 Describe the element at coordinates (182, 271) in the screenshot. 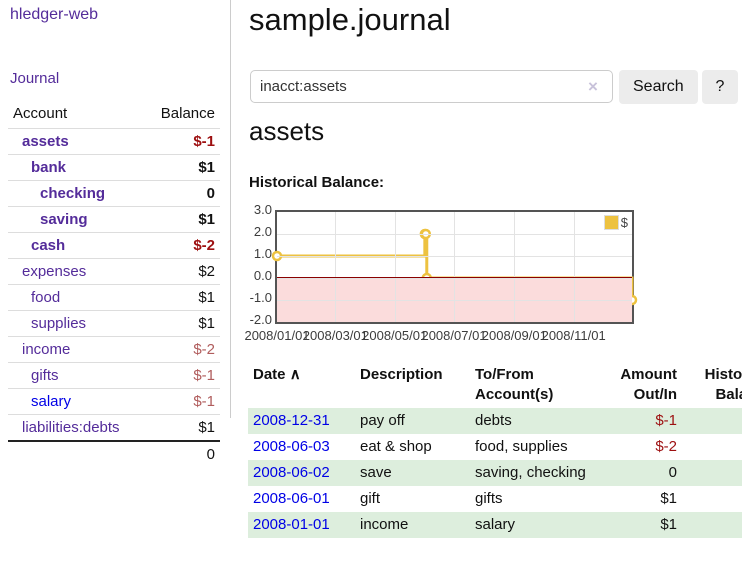

I see `account-balance: $2` at that location.